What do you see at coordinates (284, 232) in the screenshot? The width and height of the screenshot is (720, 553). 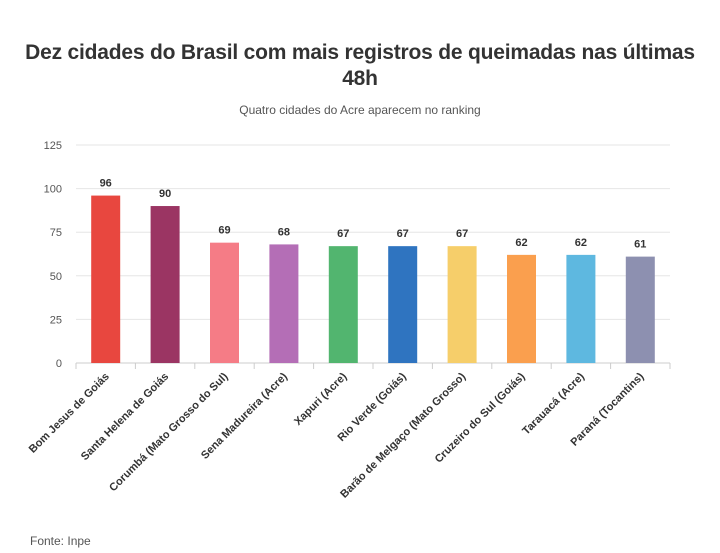 I see `data-label: 68` at bounding box center [284, 232].